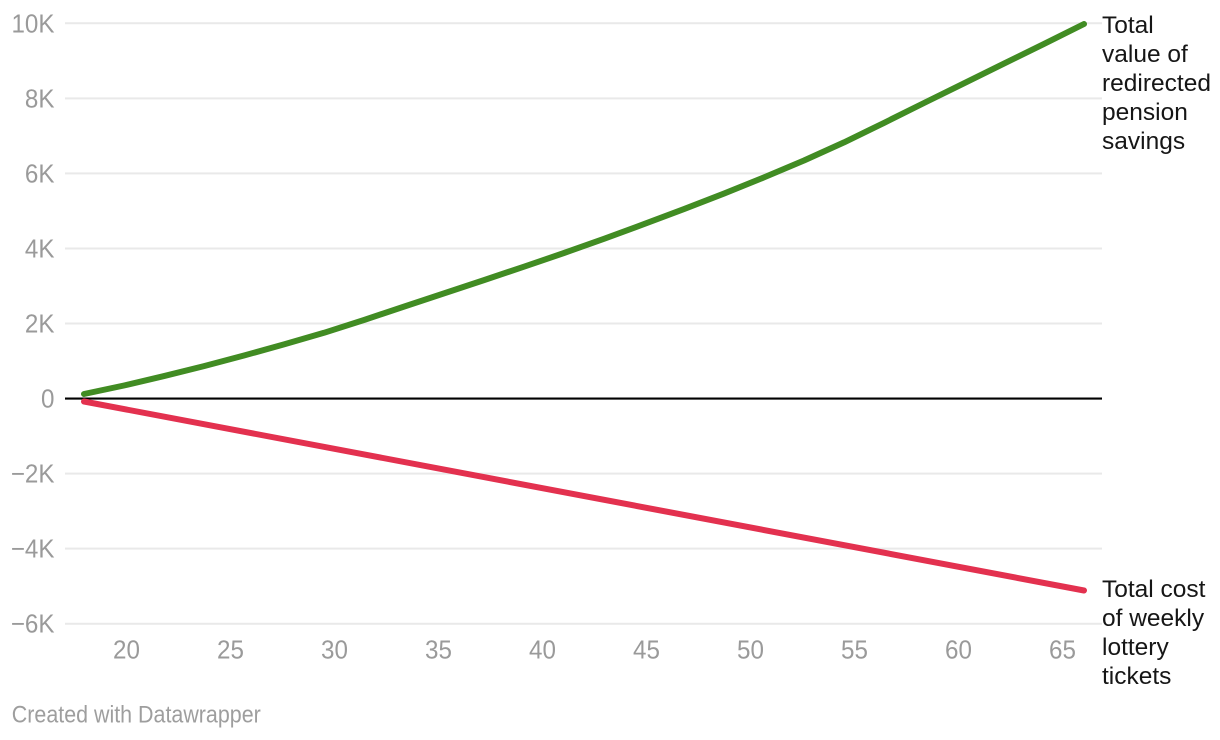  What do you see at coordinates (438, 650) in the screenshot?
I see `svg-text: 35` at bounding box center [438, 650].